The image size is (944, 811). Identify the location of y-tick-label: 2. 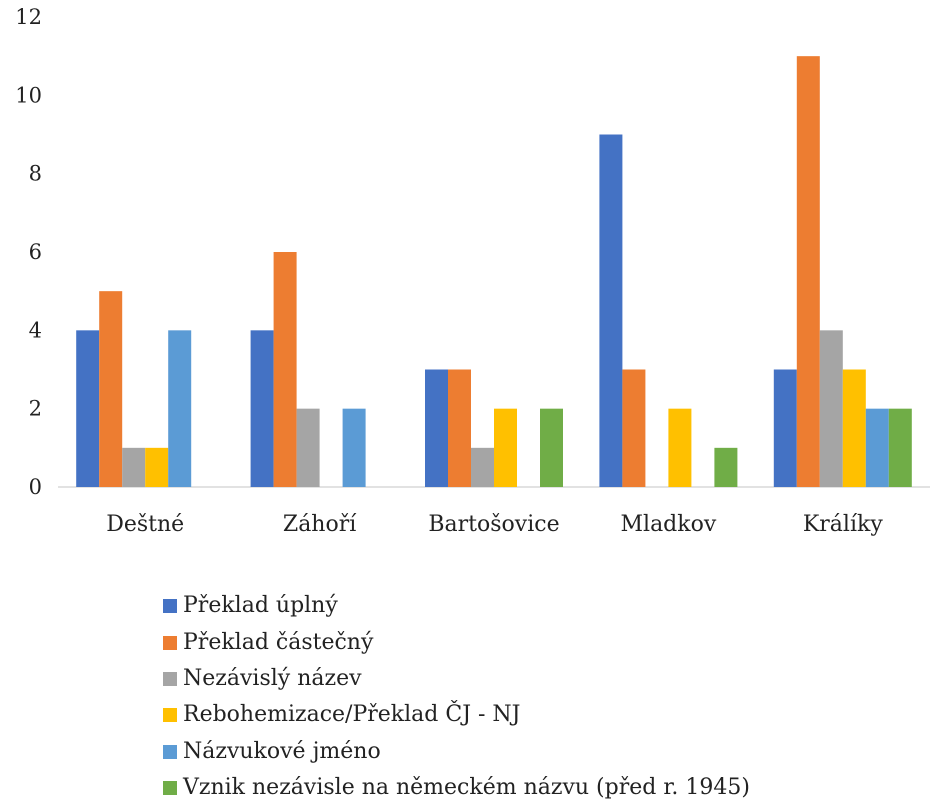
(35, 409).